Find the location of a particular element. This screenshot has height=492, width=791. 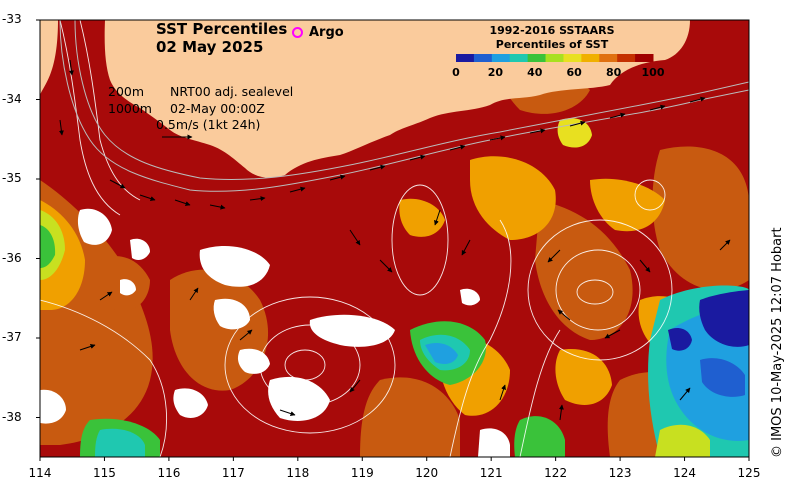

colorbar-title-line-2: Percentiles of SST is located at coordinates (552, 44).